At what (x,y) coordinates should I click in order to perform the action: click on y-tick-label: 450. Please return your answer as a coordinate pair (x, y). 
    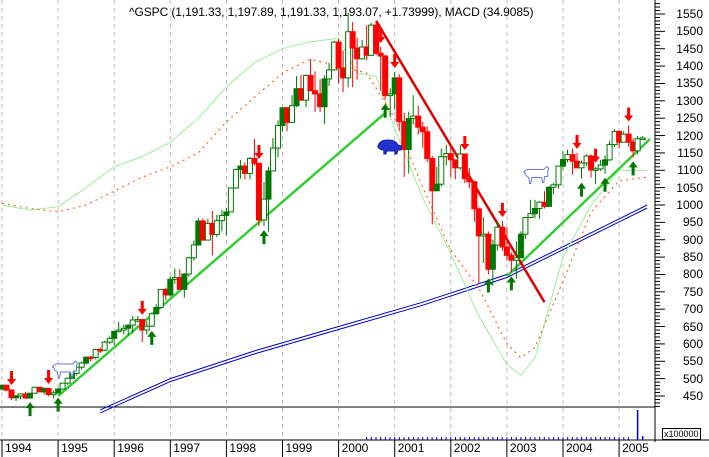
    Looking at the image, I should click on (692, 396).